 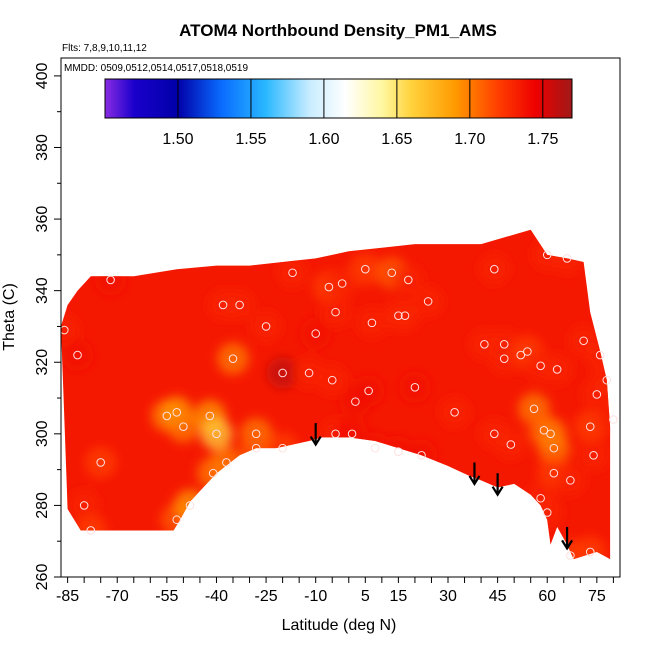 What do you see at coordinates (448, 596) in the screenshot?
I see `x-tick-label: 30` at bounding box center [448, 596].